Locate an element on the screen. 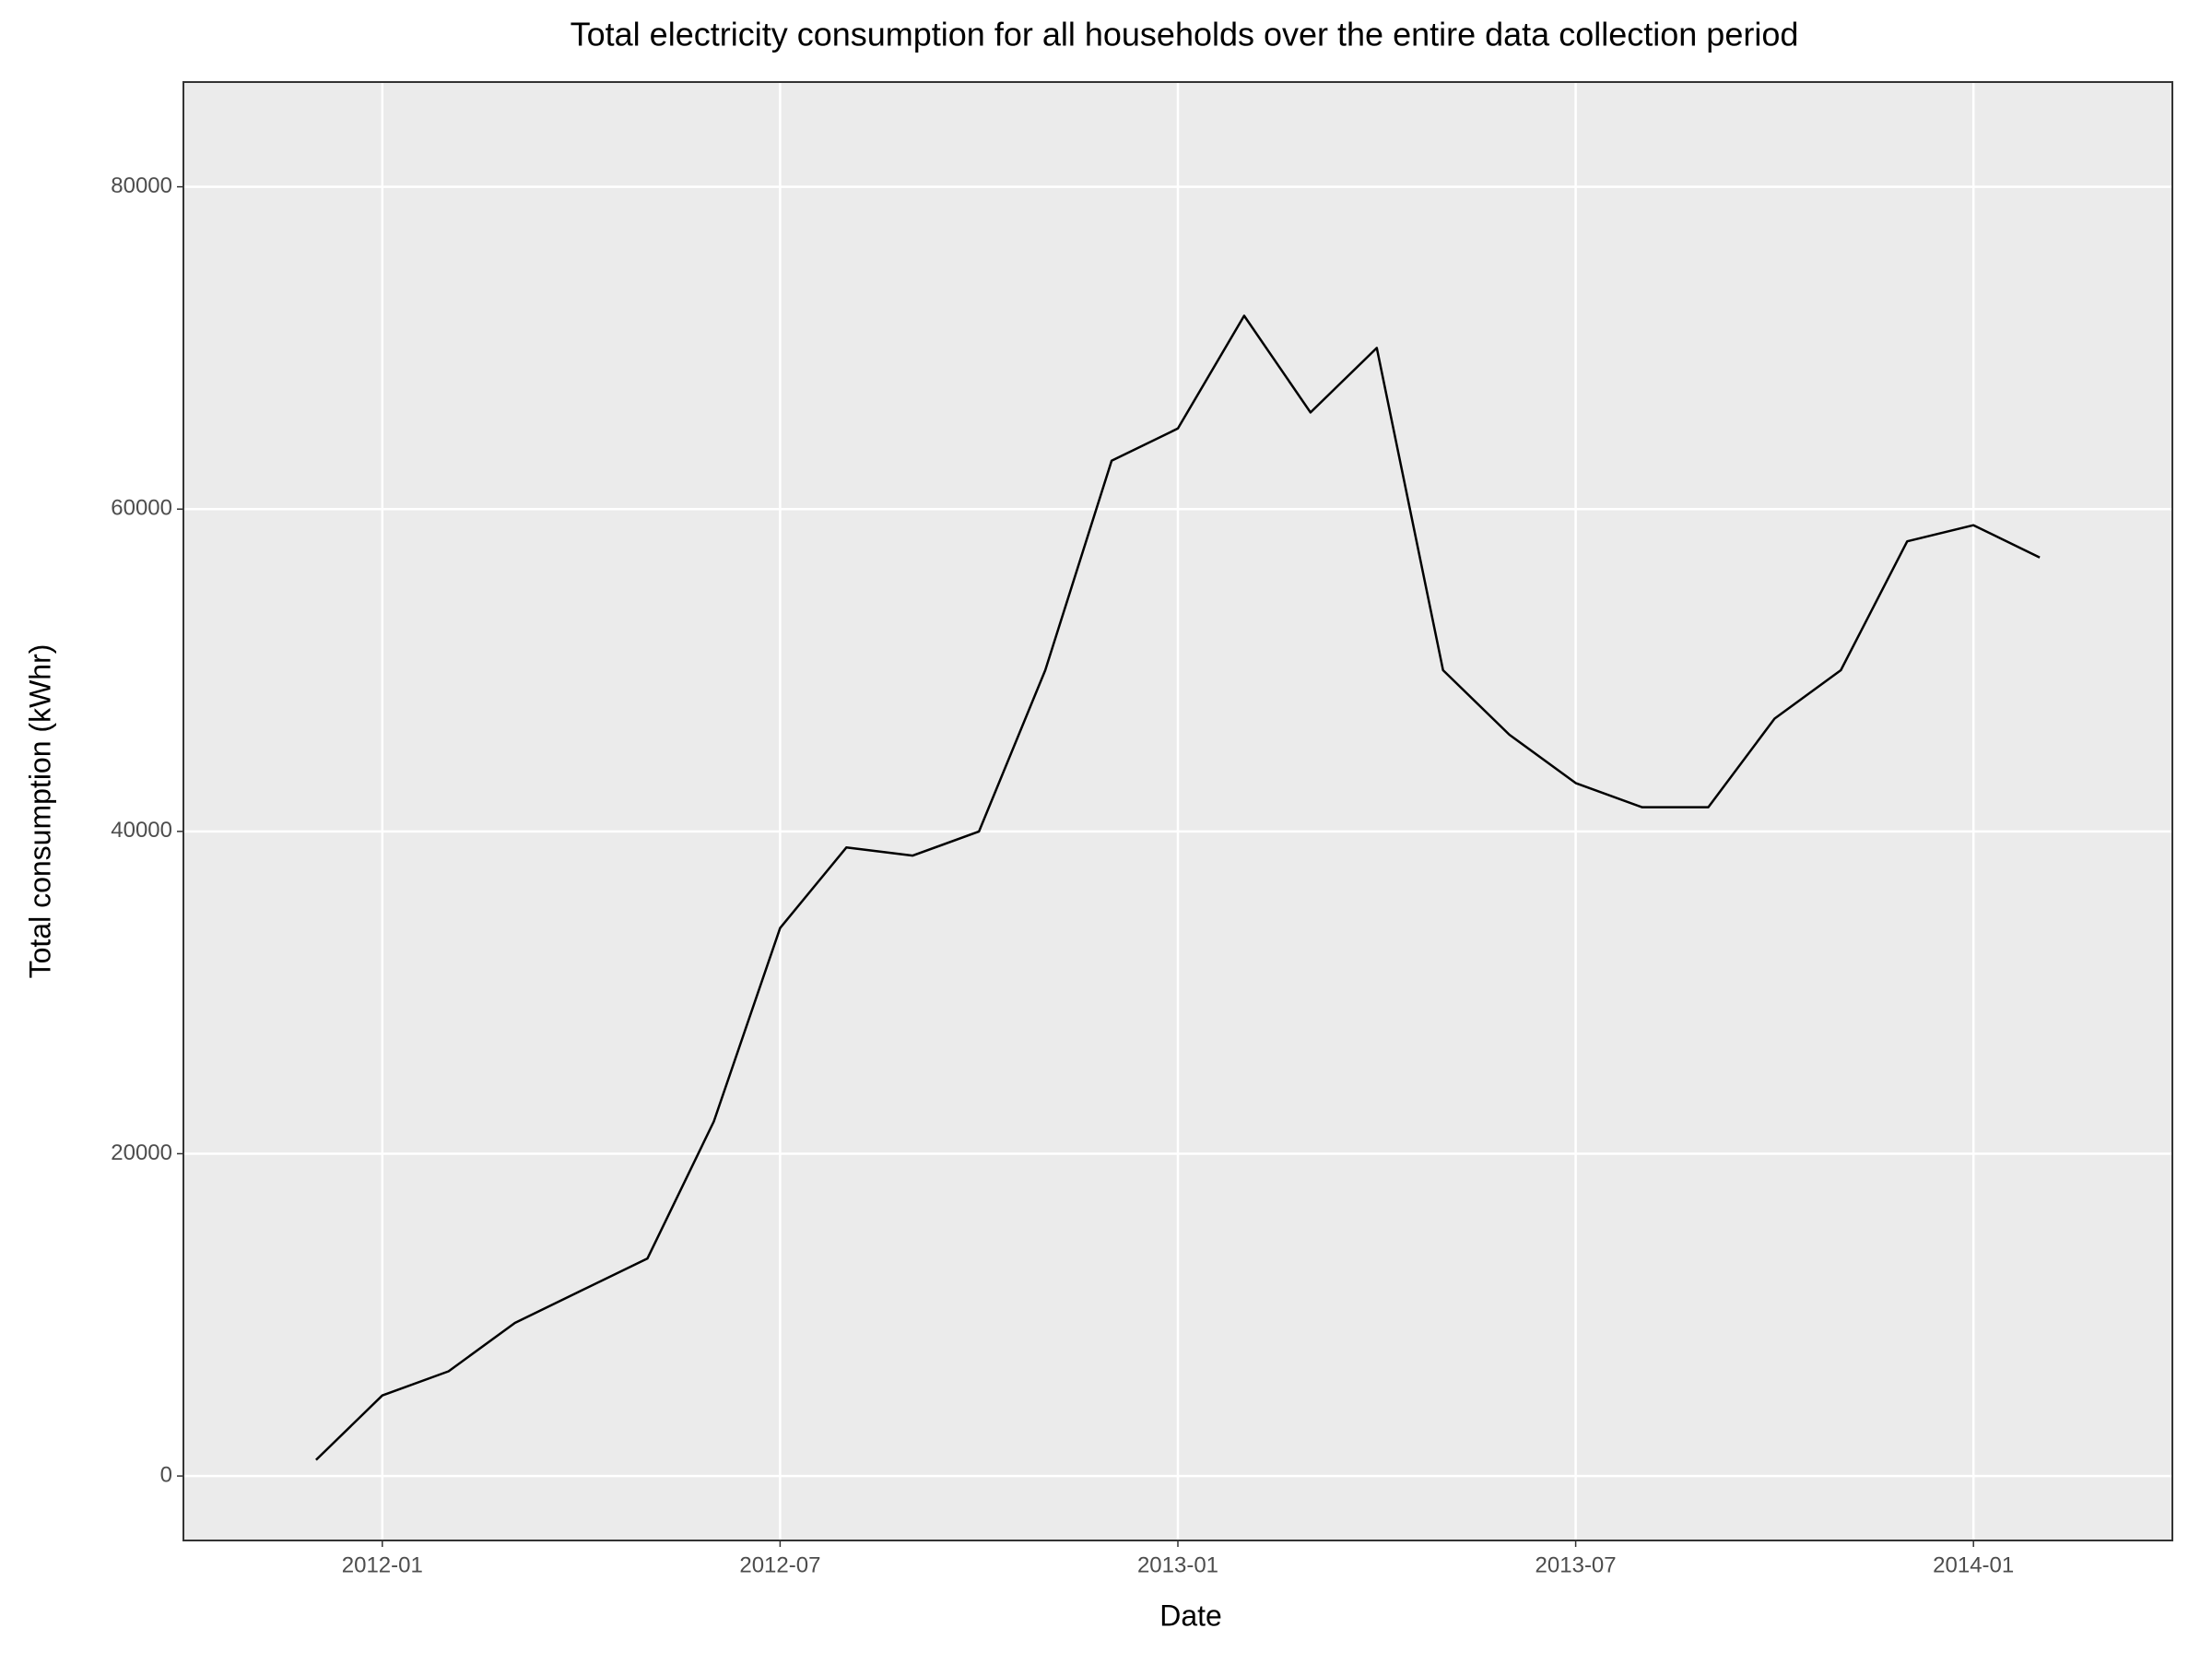 This screenshot has height=1664, width=2212. y-axis-label: Total consumption (kWhr) is located at coordinates (39, 811).